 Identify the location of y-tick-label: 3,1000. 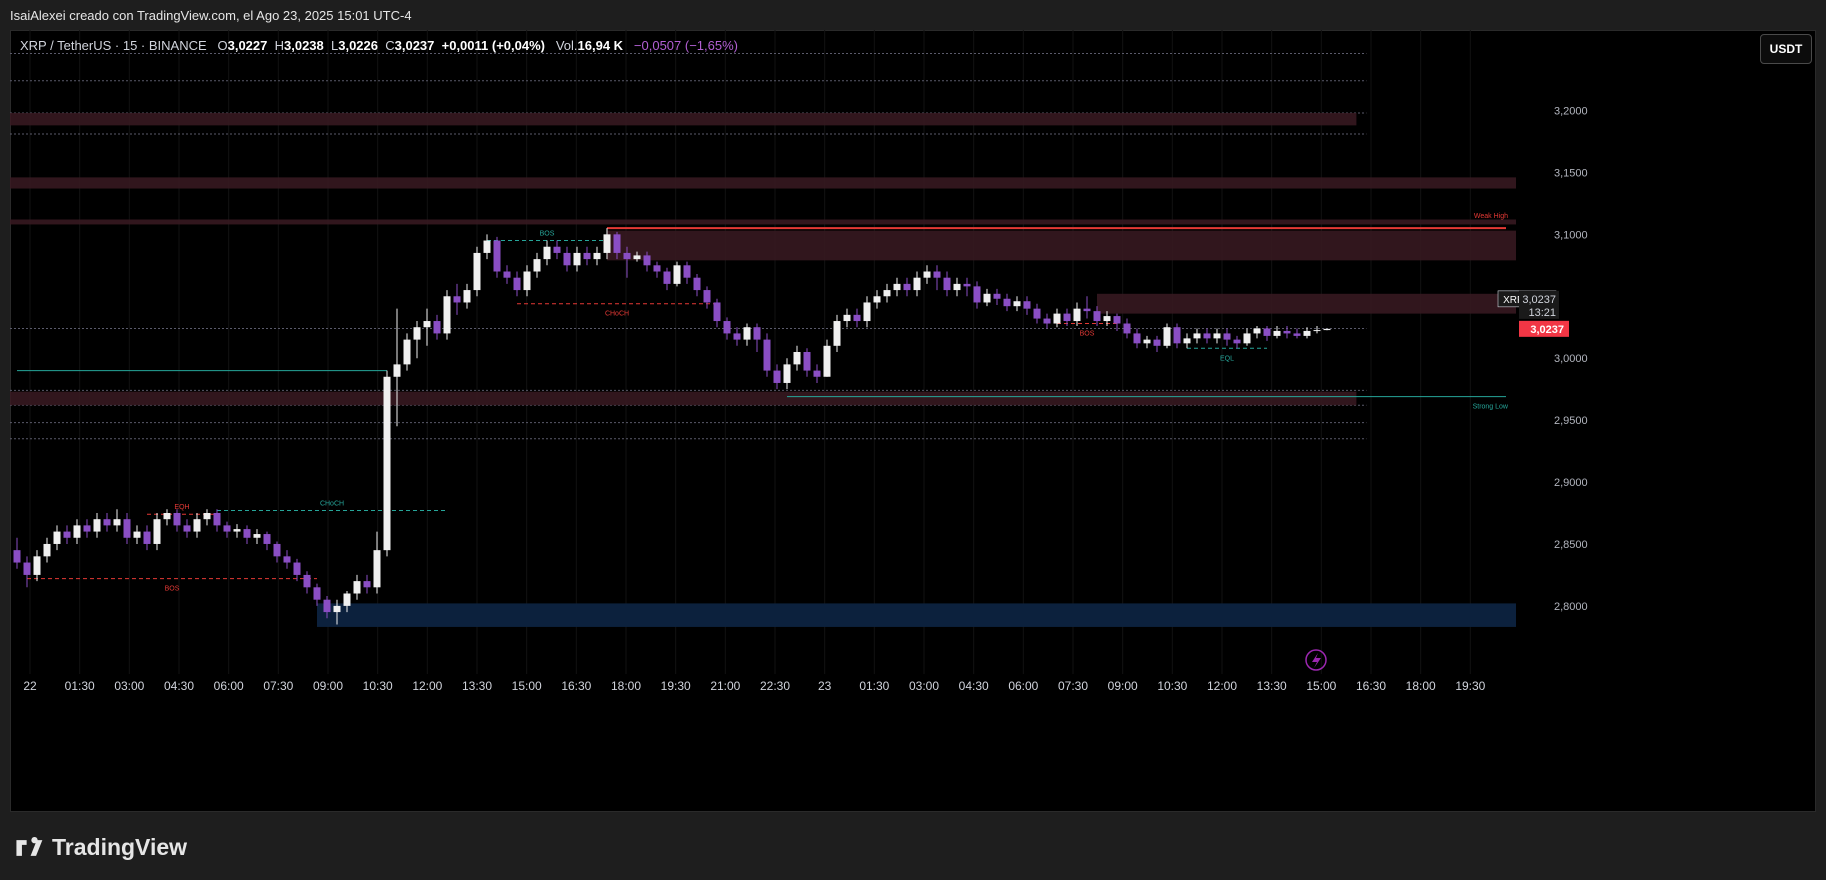
(1571, 235).